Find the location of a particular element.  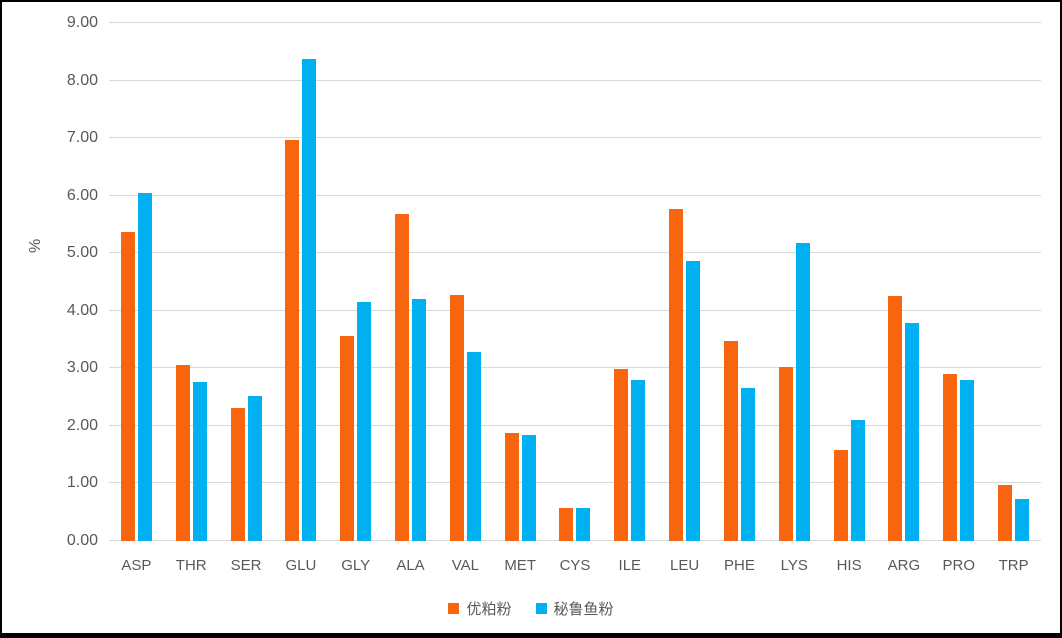

bar-ALA-秘鲁鱼粉 is located at coordinates (419, 419).